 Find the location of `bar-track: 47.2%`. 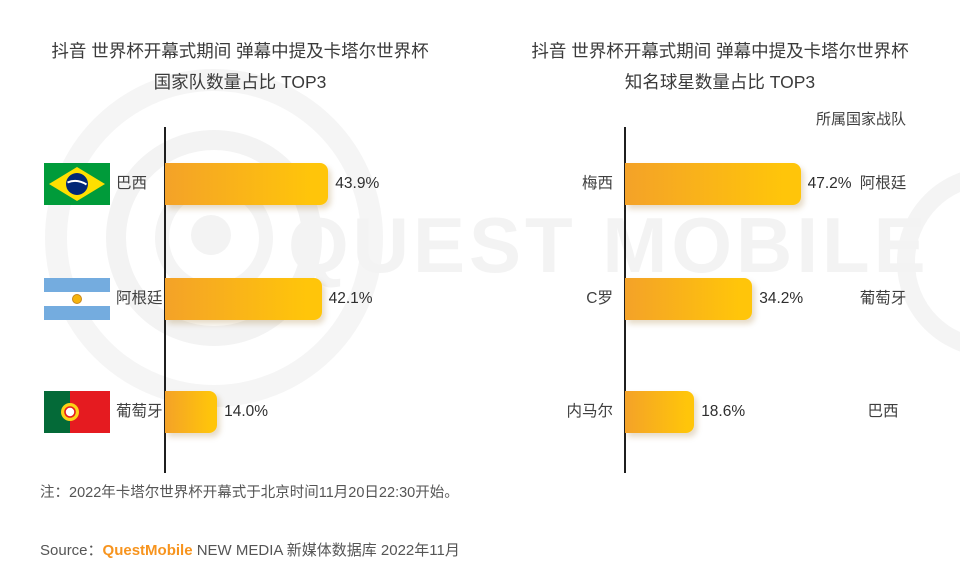

bar-track: 47.2% is located at coordinates (738, 184).